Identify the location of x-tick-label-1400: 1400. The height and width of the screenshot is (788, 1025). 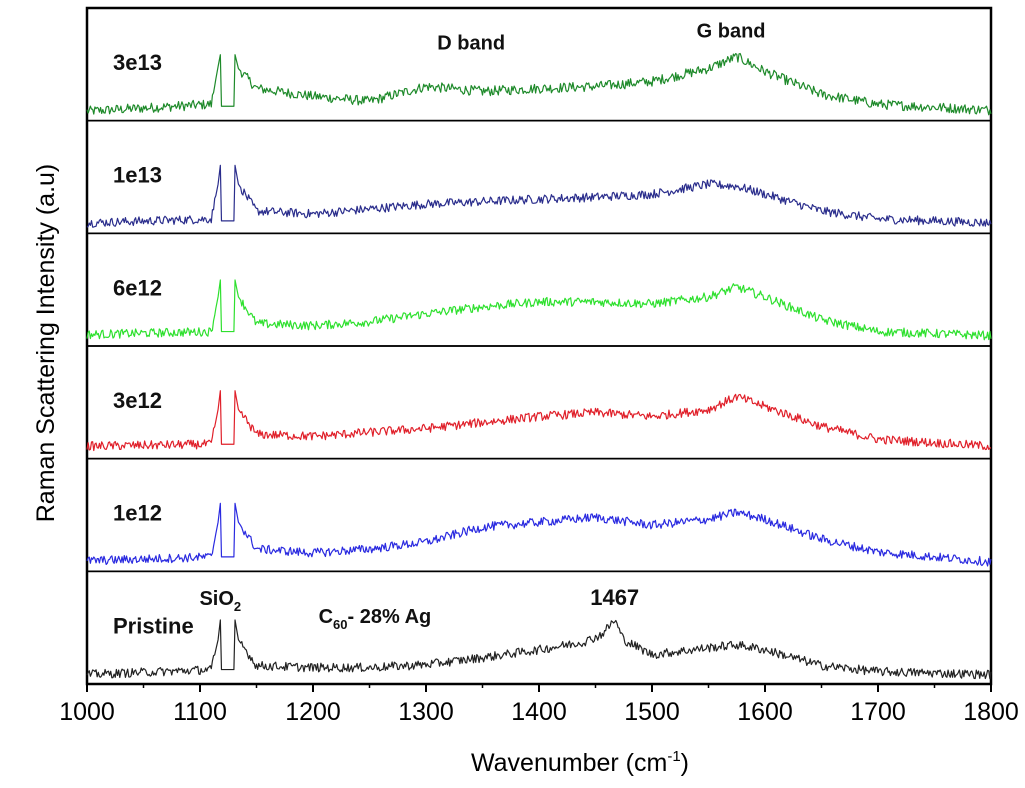
(539, 712).